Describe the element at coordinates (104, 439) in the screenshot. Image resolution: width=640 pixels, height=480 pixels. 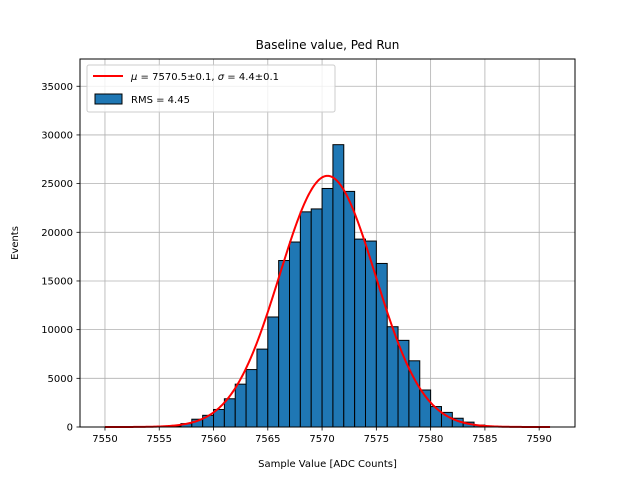
I see `x-tick-label: 7550` at that location.